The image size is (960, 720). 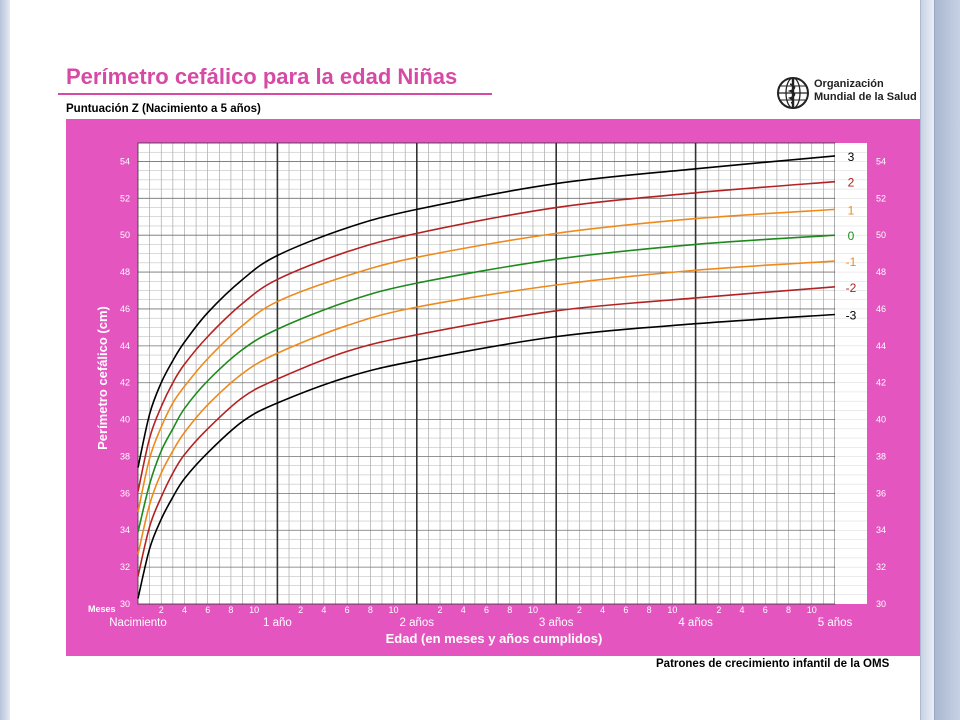 What do you see at coordinates (125, 383) in the screenshot?
I see `y-tick-label-left: 42` at bounding box center [125, 383].